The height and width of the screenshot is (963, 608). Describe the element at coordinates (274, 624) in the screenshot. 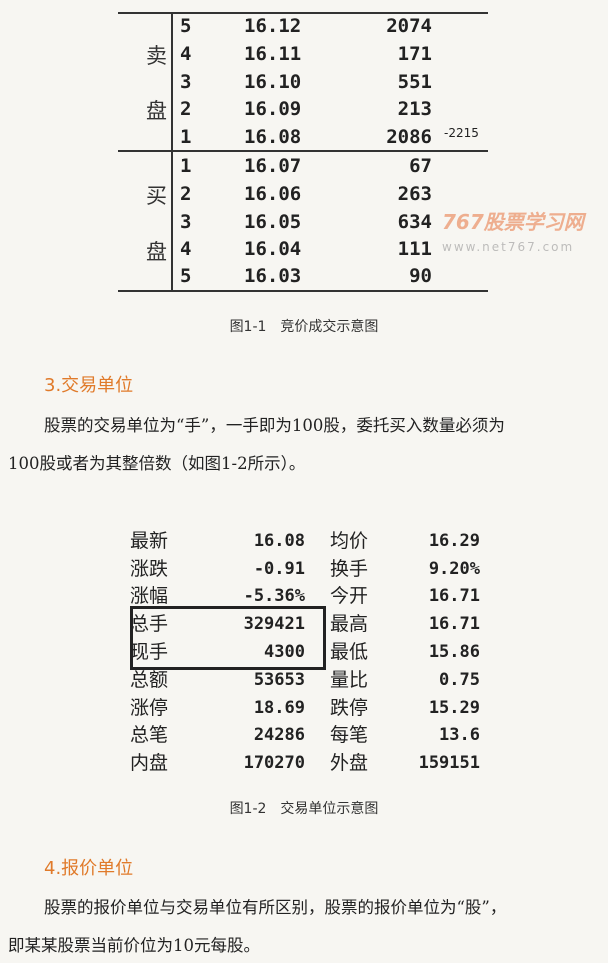

I see `value: 329421` at that location.